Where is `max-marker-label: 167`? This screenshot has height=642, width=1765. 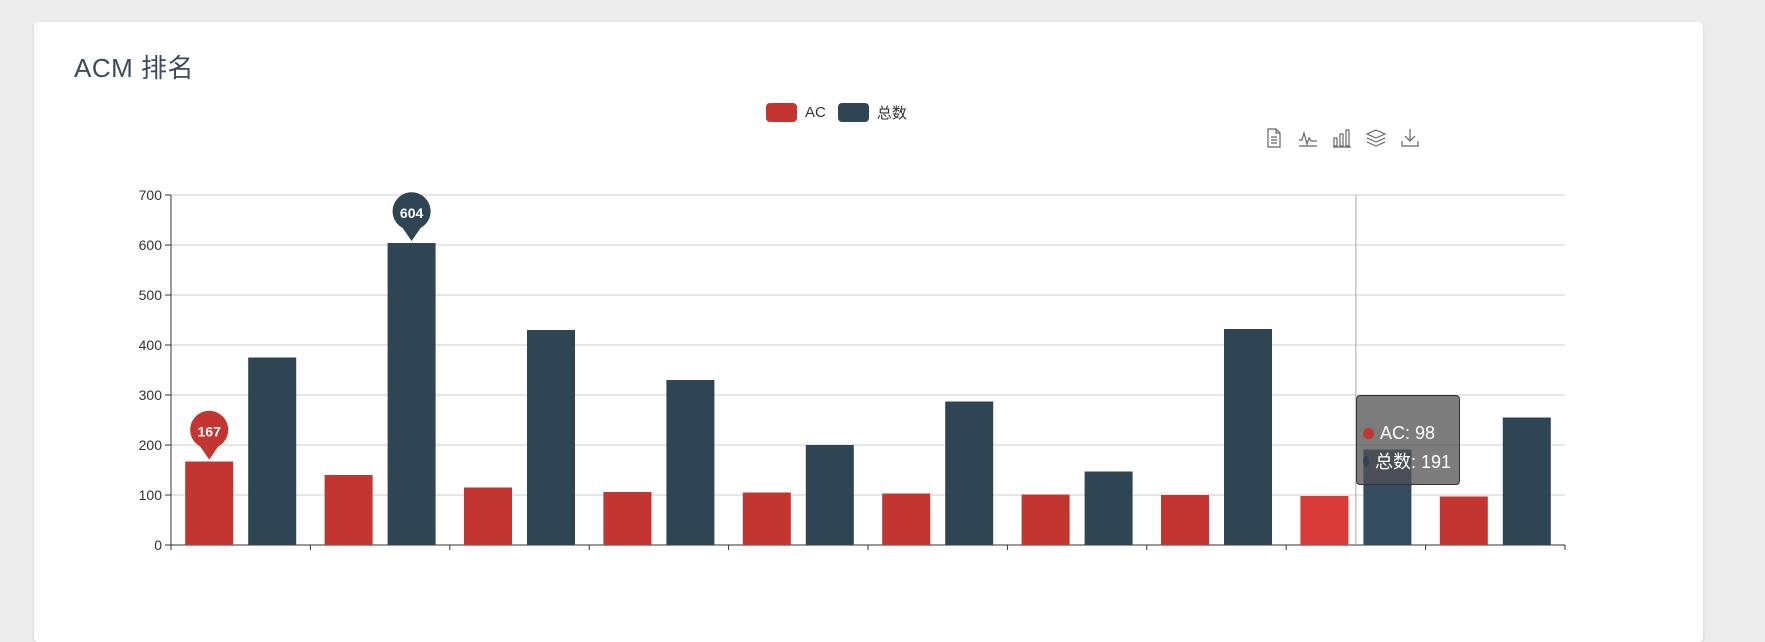
max-marker-label: 167 is located at coordinates (210, 432).